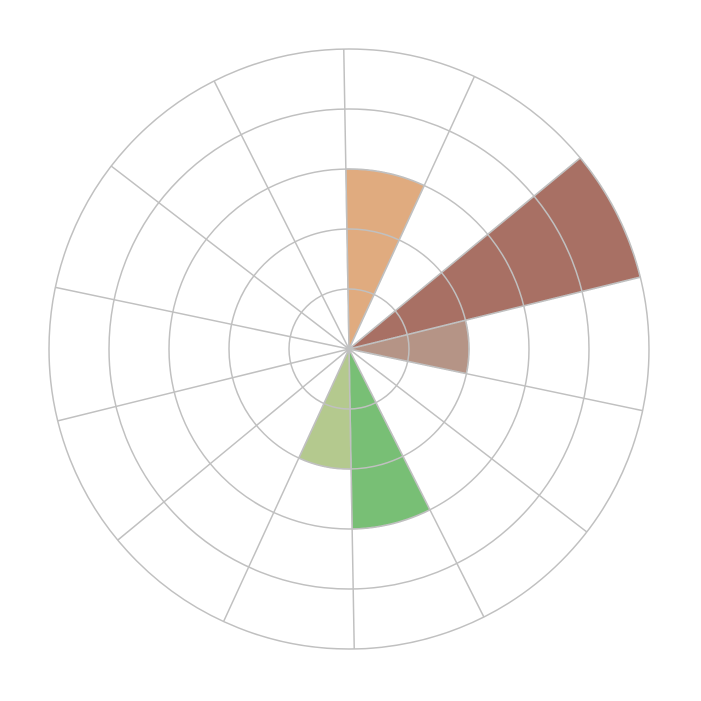 The image size is (701, 701). I want to click on sector, so click(389, 439).